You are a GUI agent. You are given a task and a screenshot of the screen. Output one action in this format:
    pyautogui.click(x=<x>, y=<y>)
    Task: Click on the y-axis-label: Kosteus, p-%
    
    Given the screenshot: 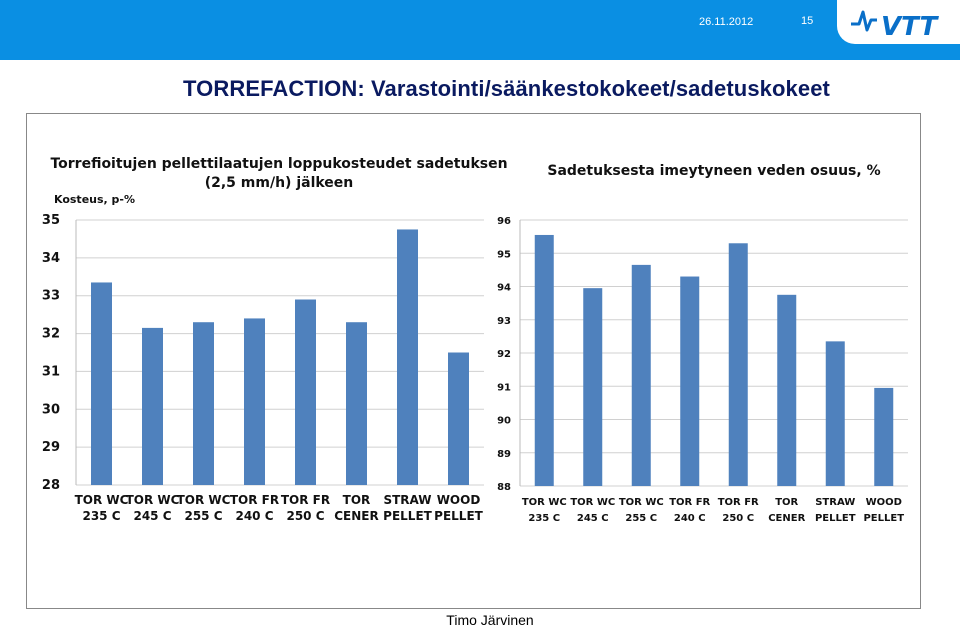 What is the action you would take?
    pyautogui.click(x=94, y=199)
    